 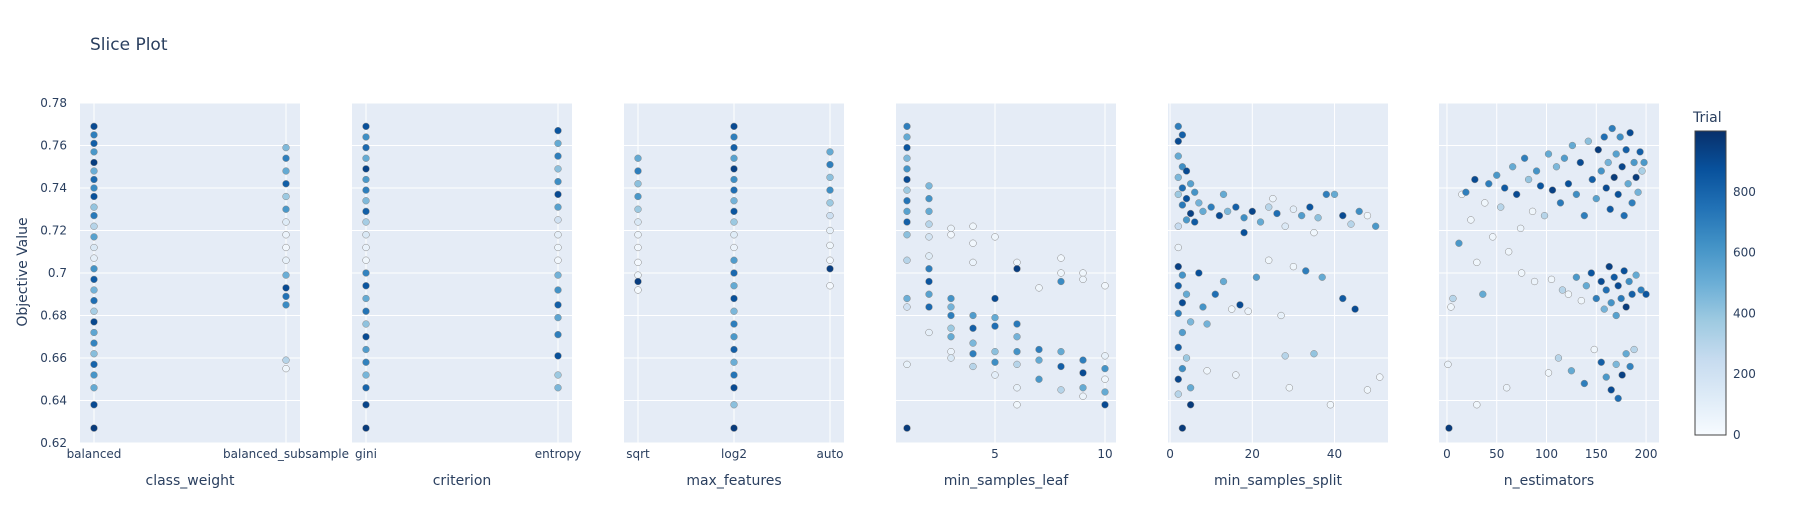 What do you see at coordinates (734, 454) in the screenshot?
I see `x-tick-label: log2` at bounding box center [734, 454].